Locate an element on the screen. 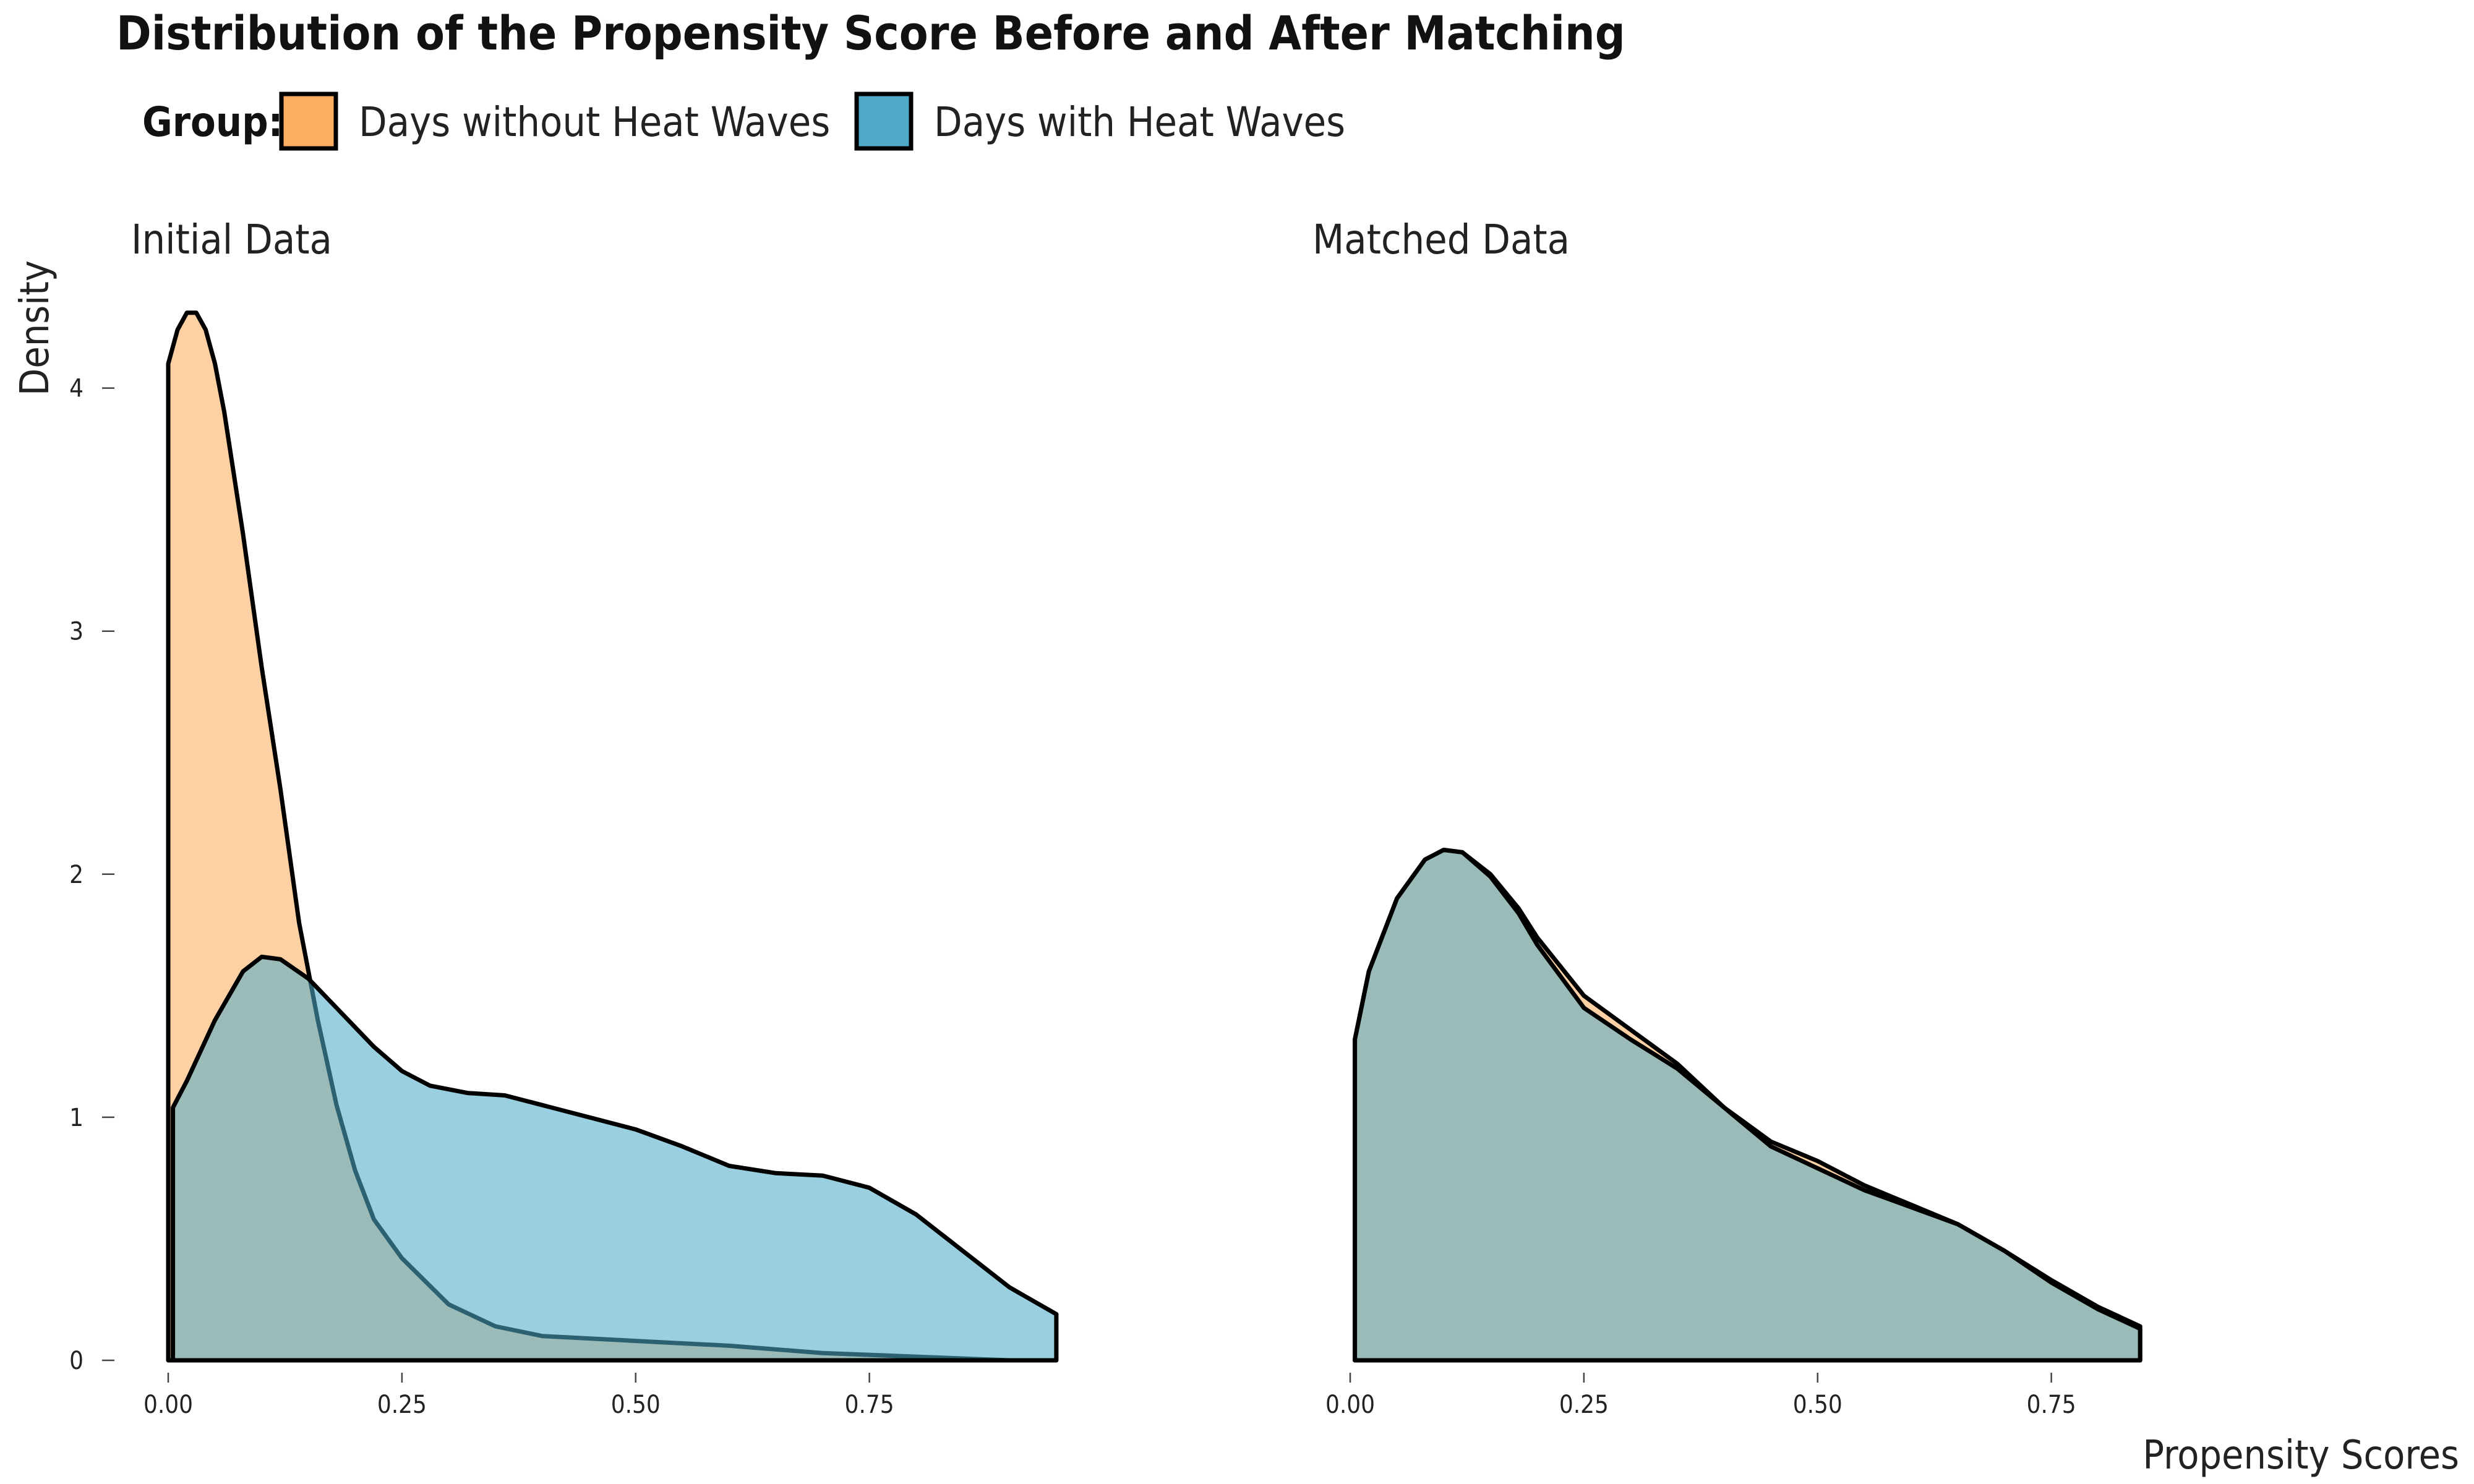  y-tick-label: 0 is located at coordinates (76, 1361).